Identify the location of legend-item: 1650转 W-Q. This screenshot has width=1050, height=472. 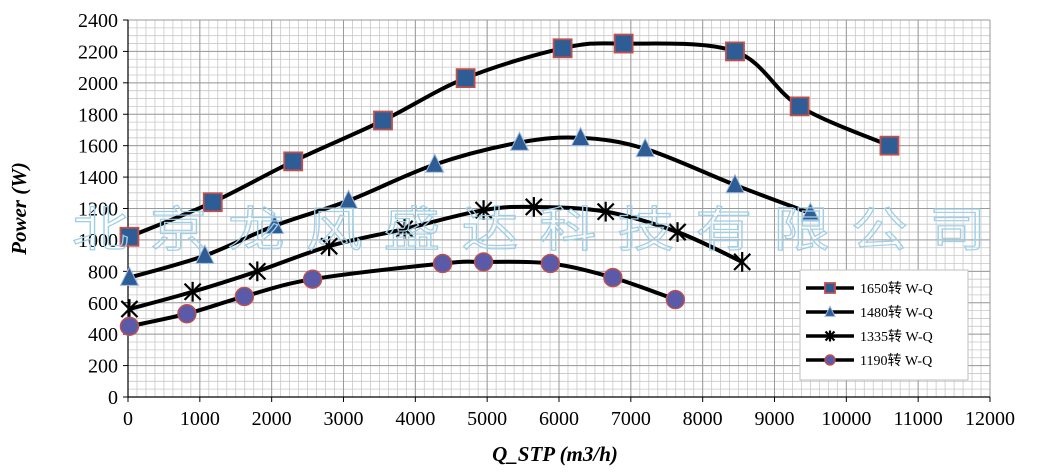
(869, 289).